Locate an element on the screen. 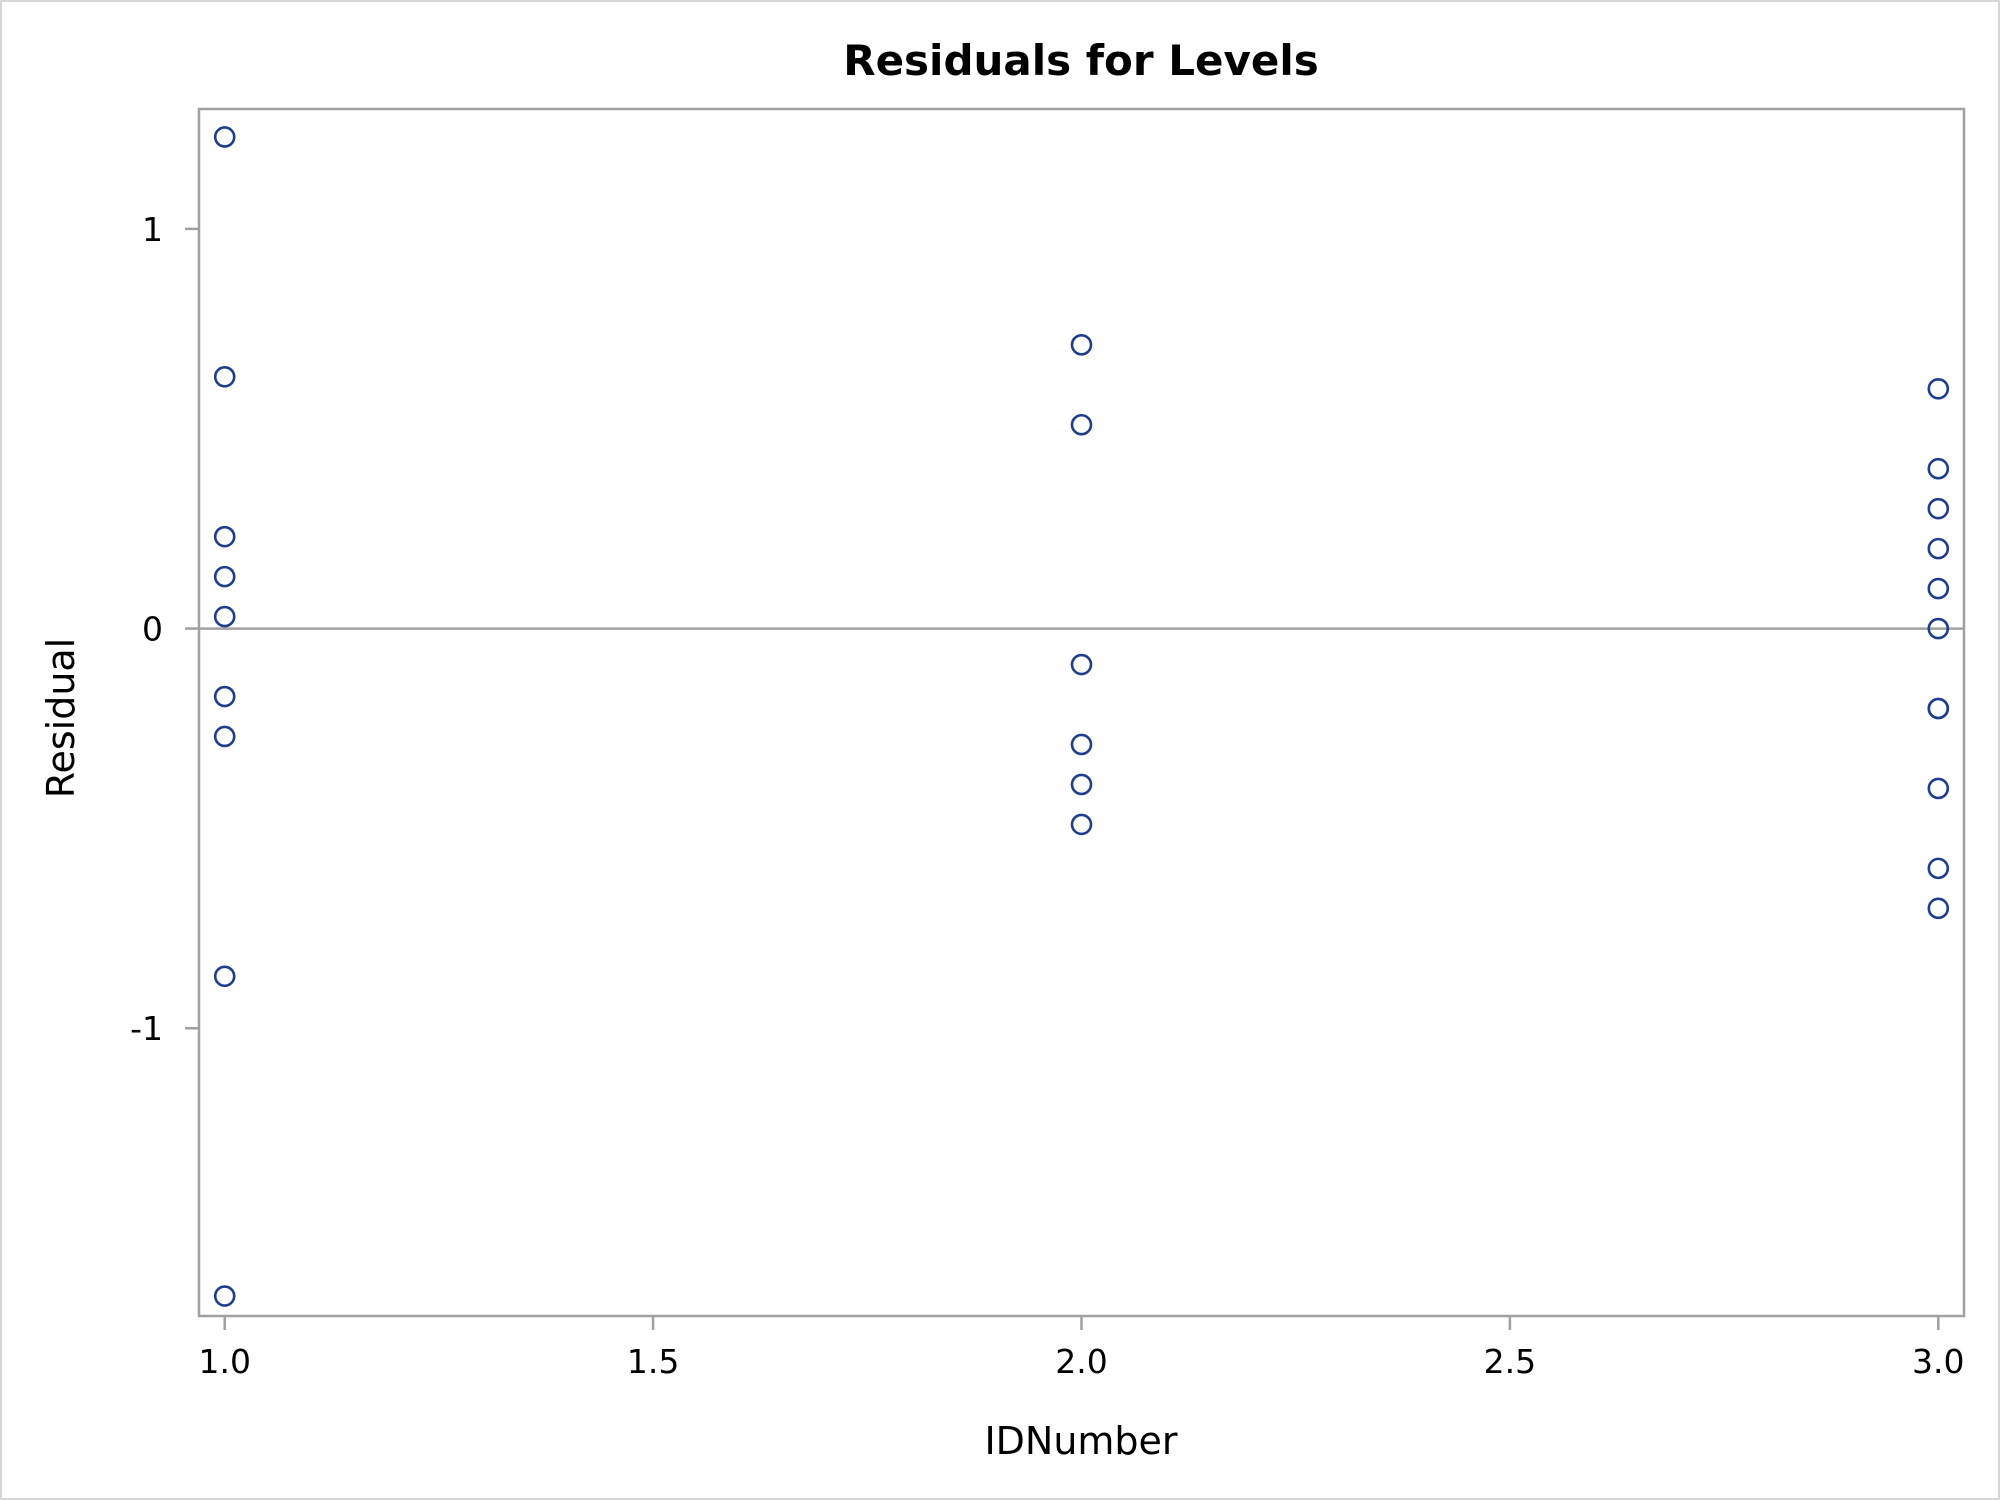 This screenshot has width=2000, height=1502. x-axis-label: IDNumber is located at coordinates (1080, 1441).